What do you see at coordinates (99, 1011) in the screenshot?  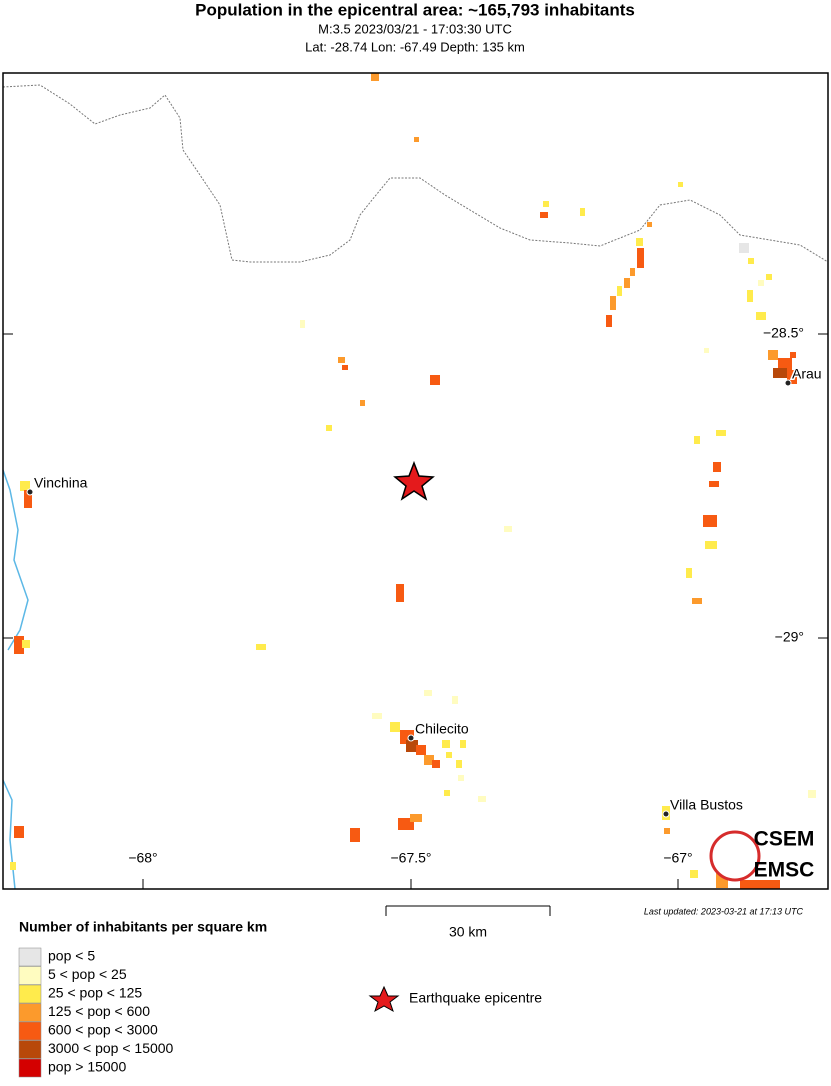 I see `legend-label: 125 < pop < 600` at bounding box center [99, 1011].